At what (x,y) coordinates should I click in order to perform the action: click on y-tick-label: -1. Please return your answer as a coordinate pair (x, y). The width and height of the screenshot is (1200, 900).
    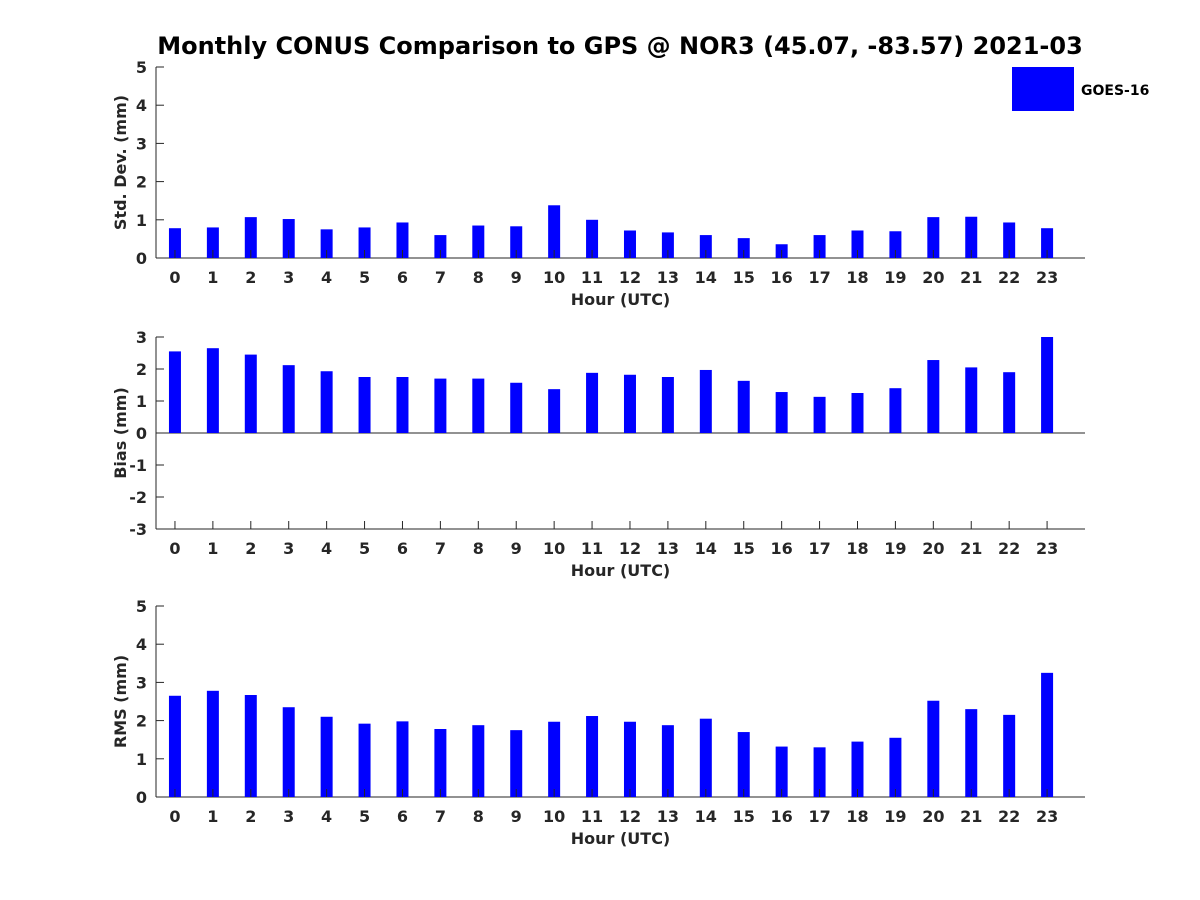
    Looking at the image, I should click on (138, 465).